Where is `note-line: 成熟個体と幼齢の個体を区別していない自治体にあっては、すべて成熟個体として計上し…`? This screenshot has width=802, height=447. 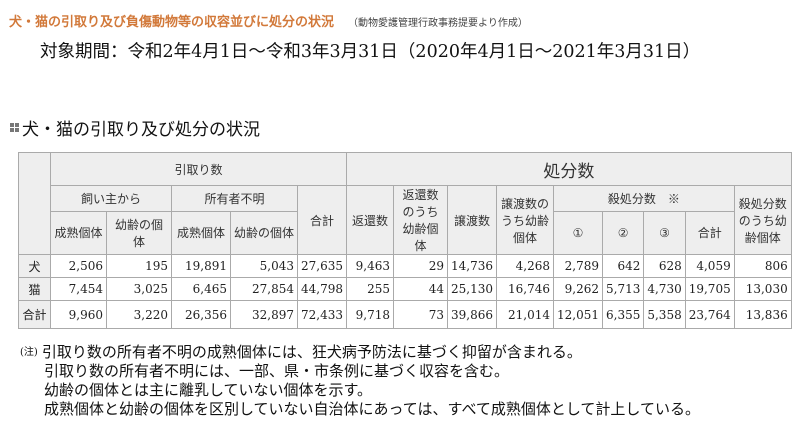
note-line: 成熟個体と幼齢の個体を区別していない自治体にあっては、すべて成熟個体として計上し… is located at coordinates (372, 409).